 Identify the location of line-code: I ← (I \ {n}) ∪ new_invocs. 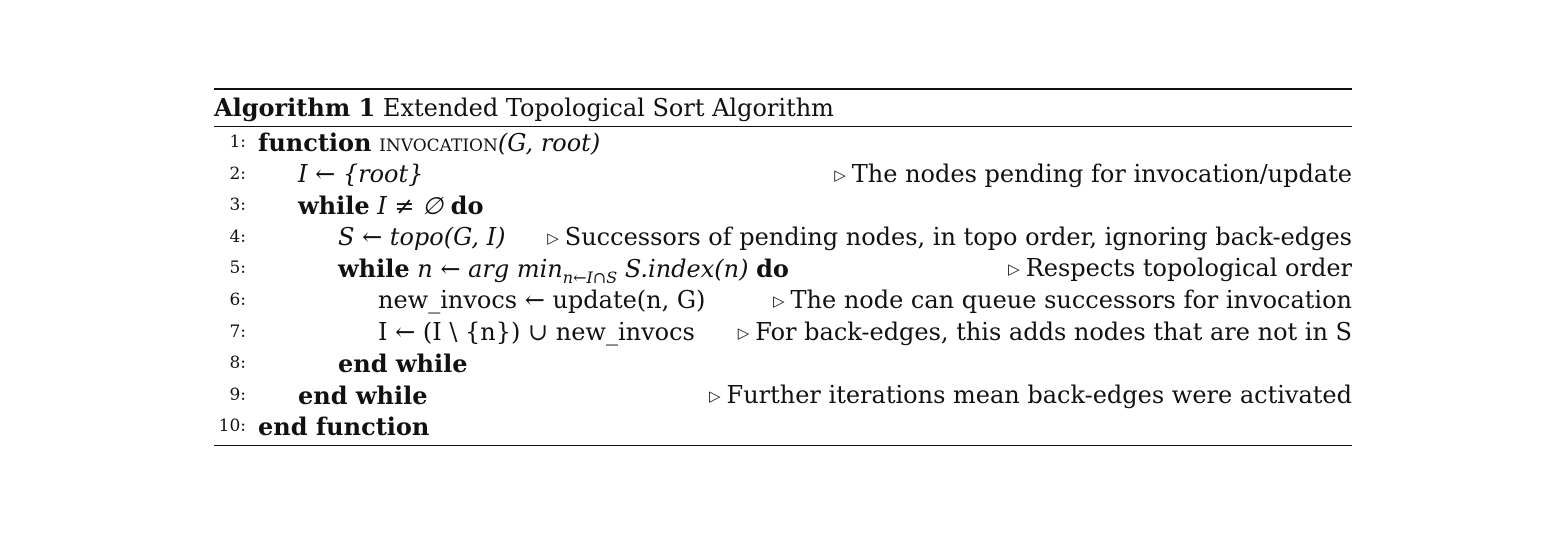
(536, 333).